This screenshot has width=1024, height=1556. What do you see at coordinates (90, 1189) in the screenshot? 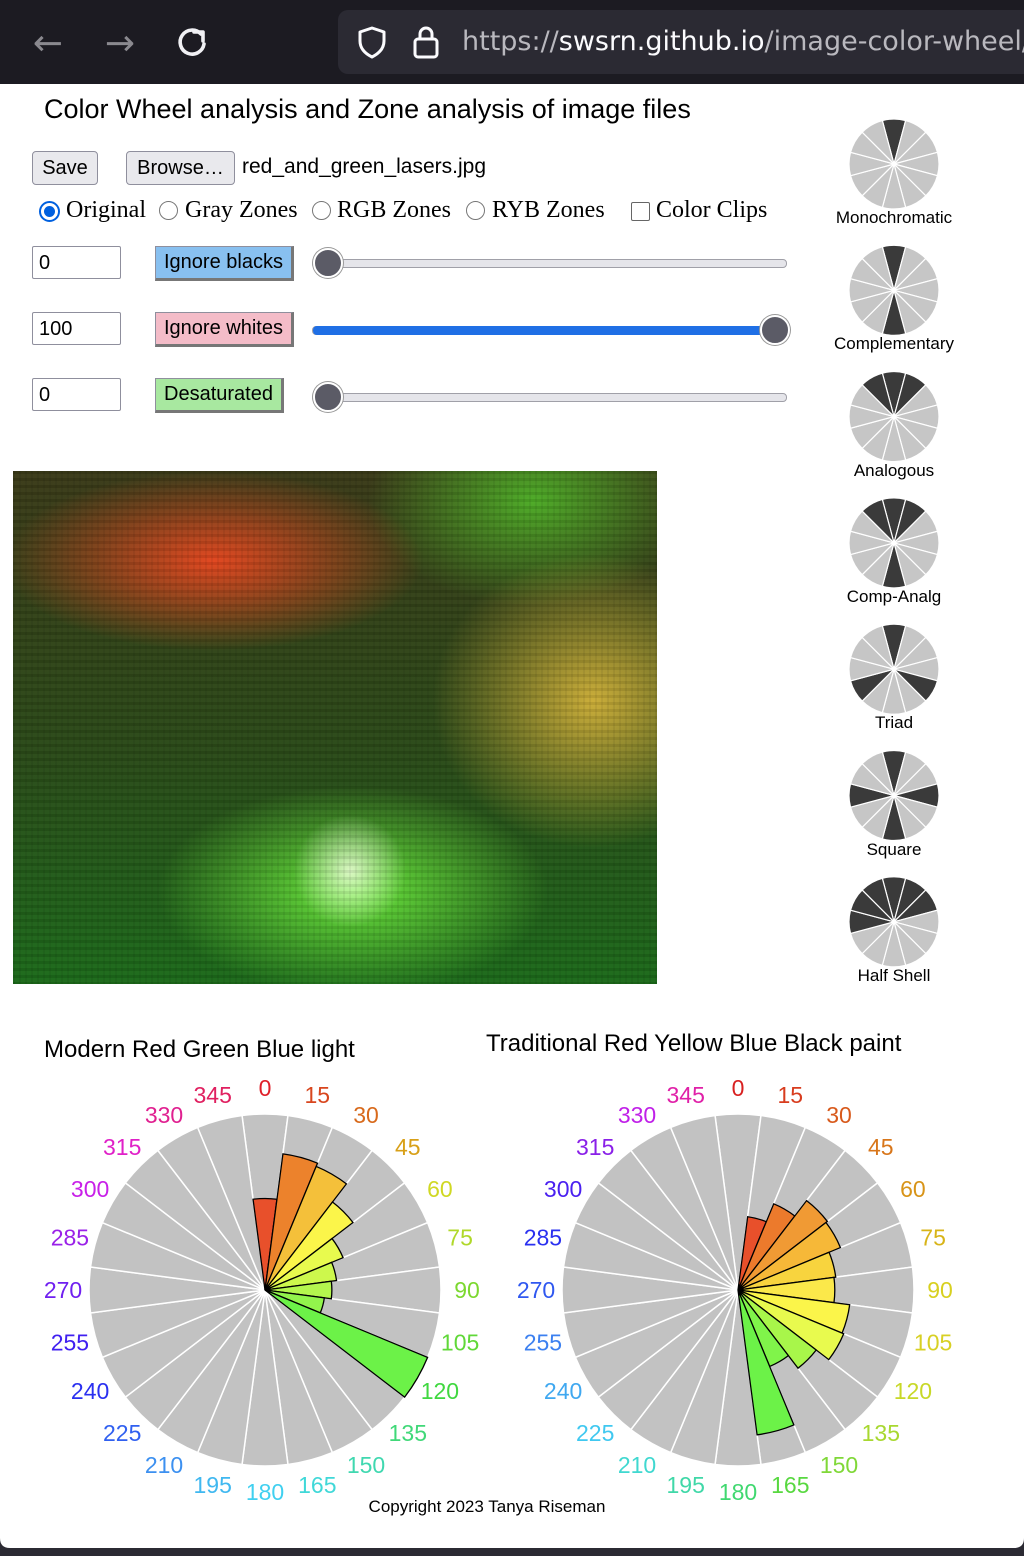
I see `tick-label-300: 300` at bounding box center [90, 1189].